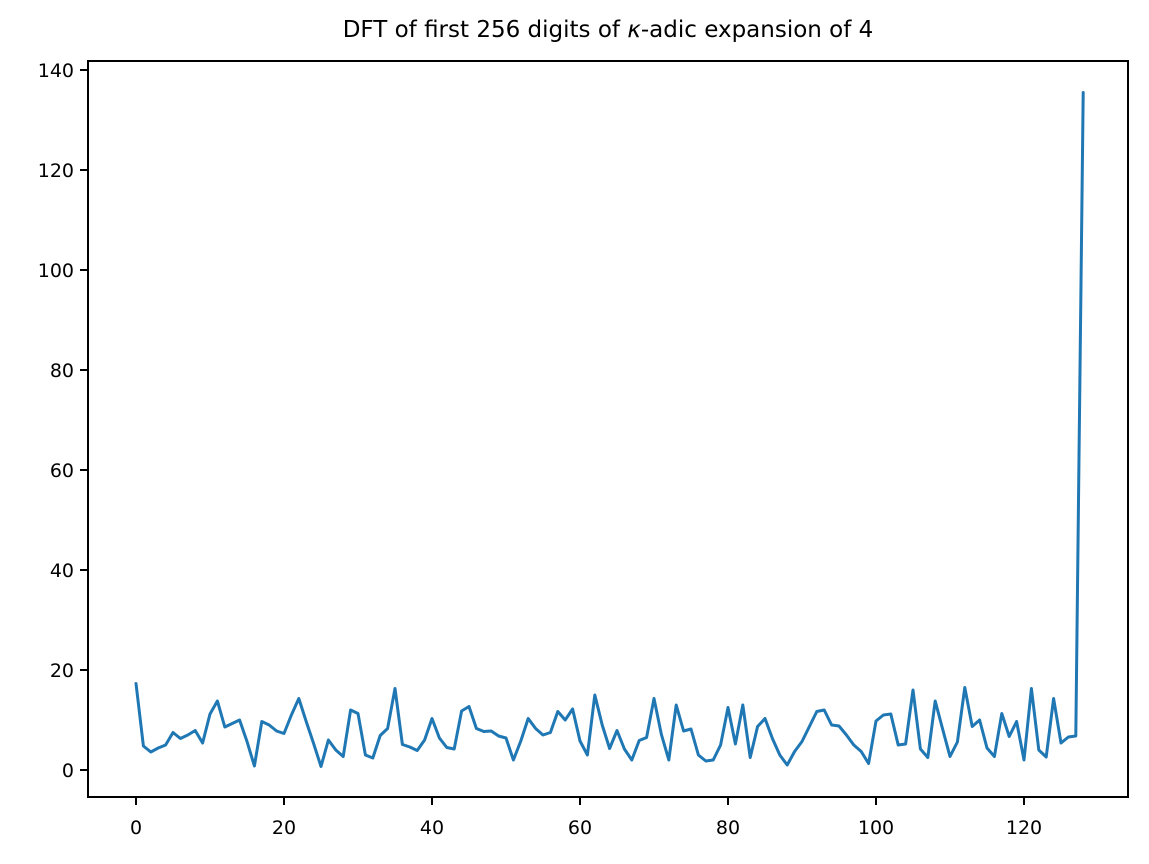  I want to click on y-tick-label: 120, so click(56, 171).